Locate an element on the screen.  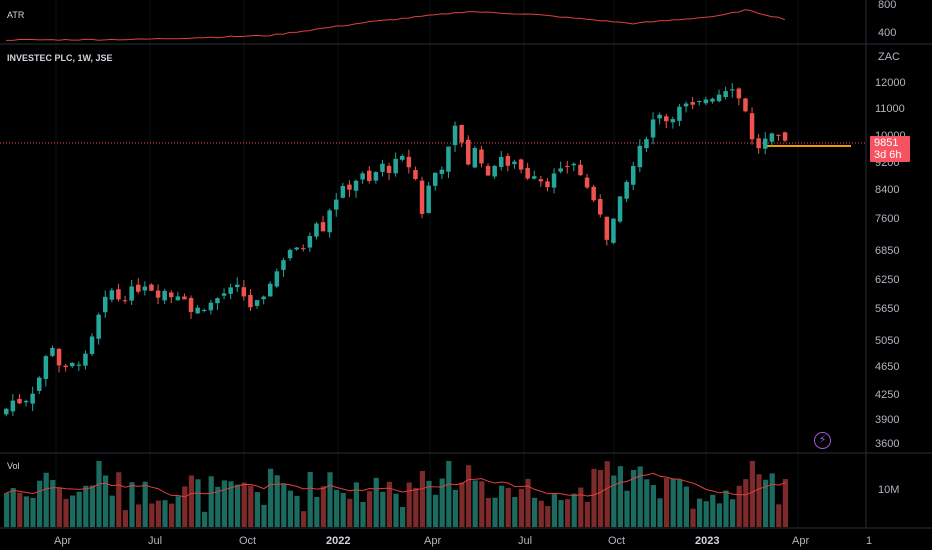
lightning-icon: ⚡ is located at coordinates (822, 440).